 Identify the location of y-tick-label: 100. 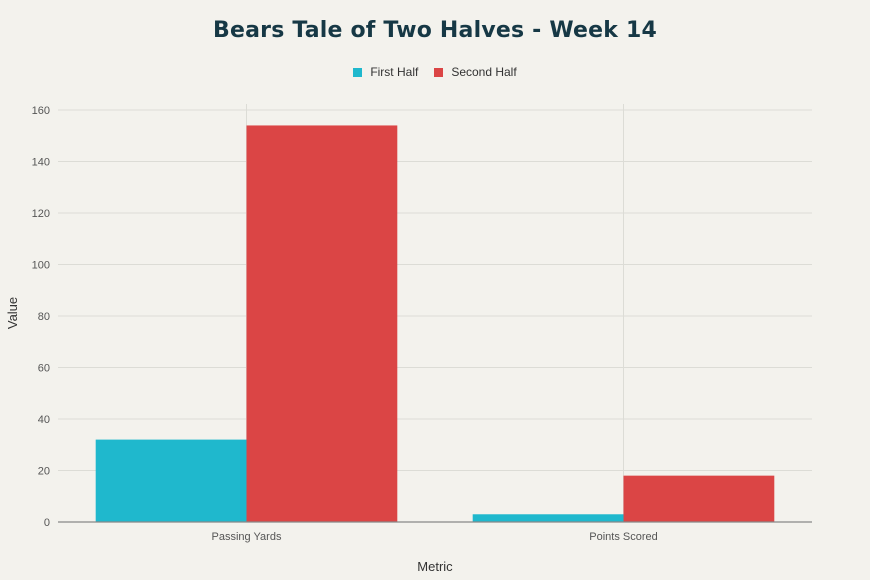
(41, 266).